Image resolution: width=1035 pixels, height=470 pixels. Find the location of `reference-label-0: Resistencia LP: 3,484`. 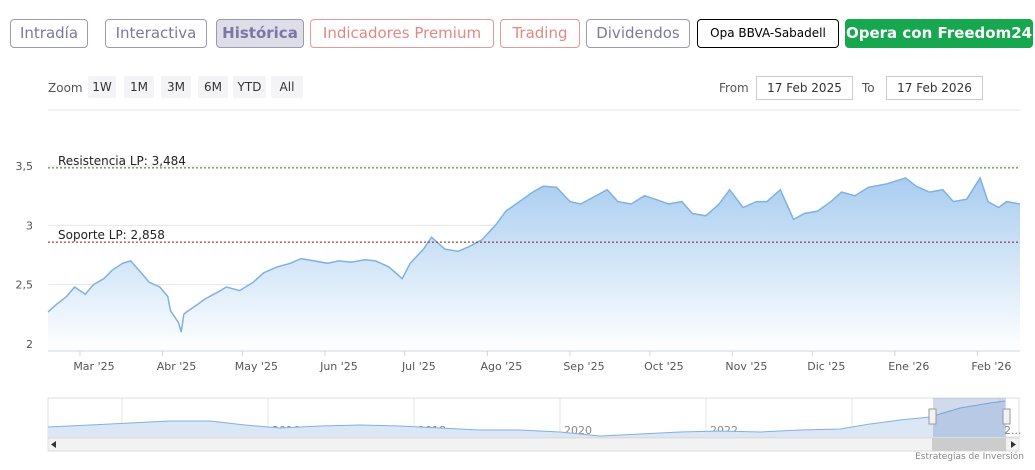

reference-label-0: Resistencia LP: 3,484 is located at coordinates (122, 161).